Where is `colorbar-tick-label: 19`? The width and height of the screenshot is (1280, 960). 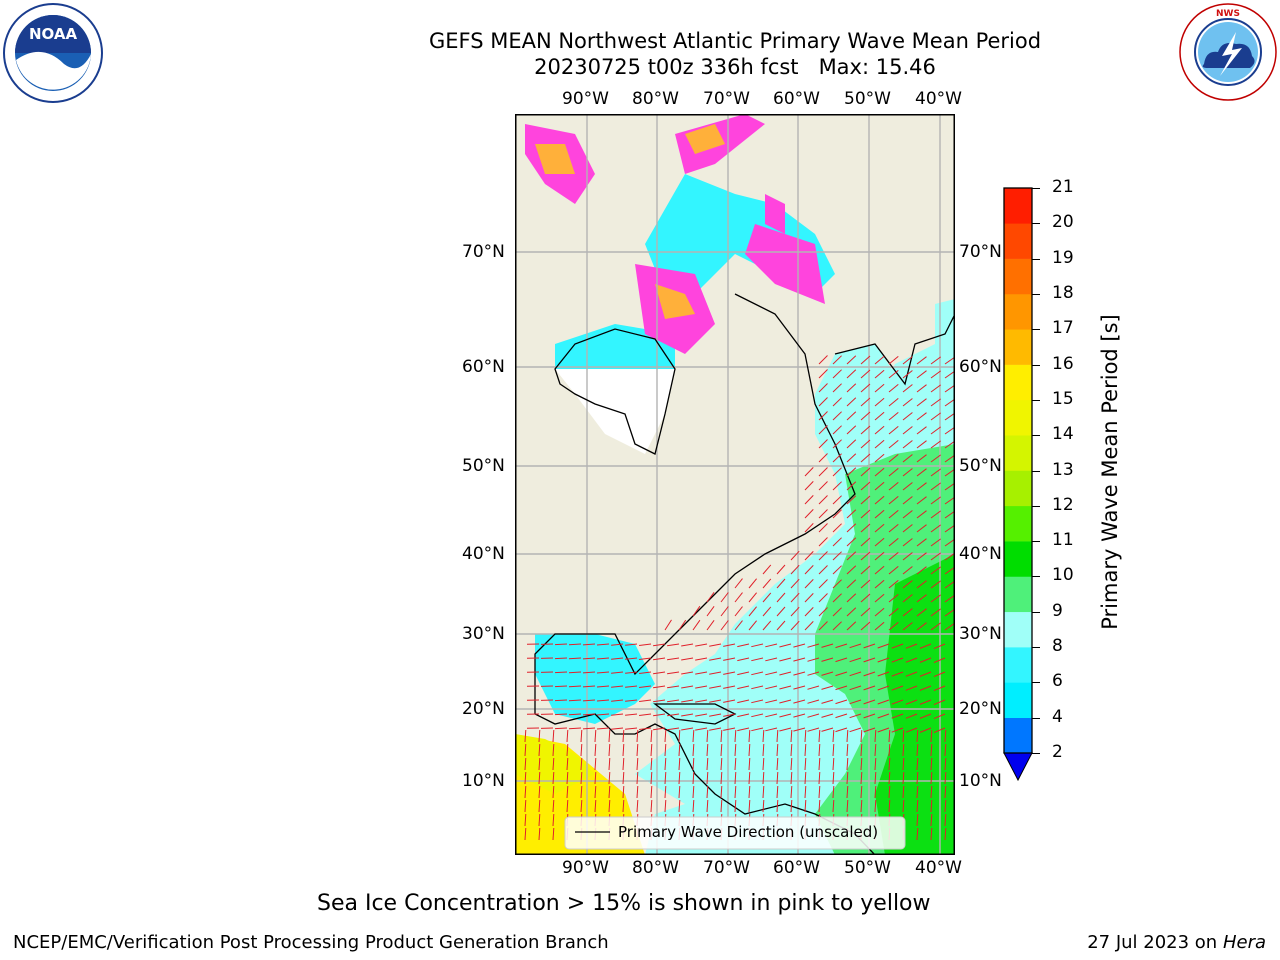 colorbar-tick-label: 19 is located at coordinates (1063, 257).